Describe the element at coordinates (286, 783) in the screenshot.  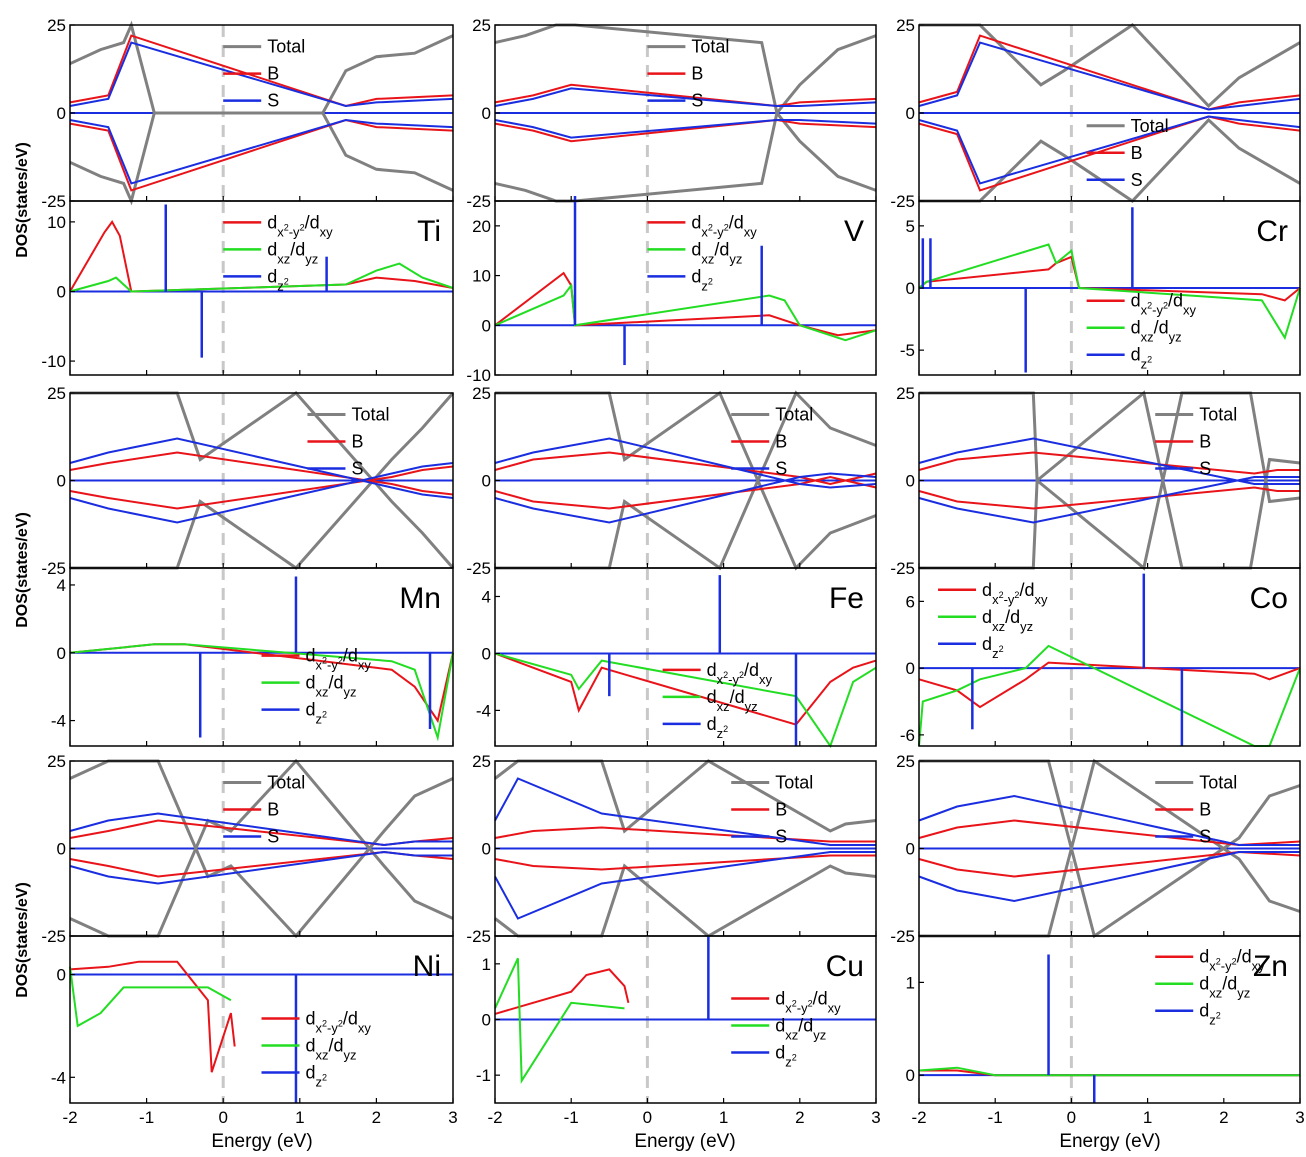
I see `legend-label-ni-top-0: Total` at that location.